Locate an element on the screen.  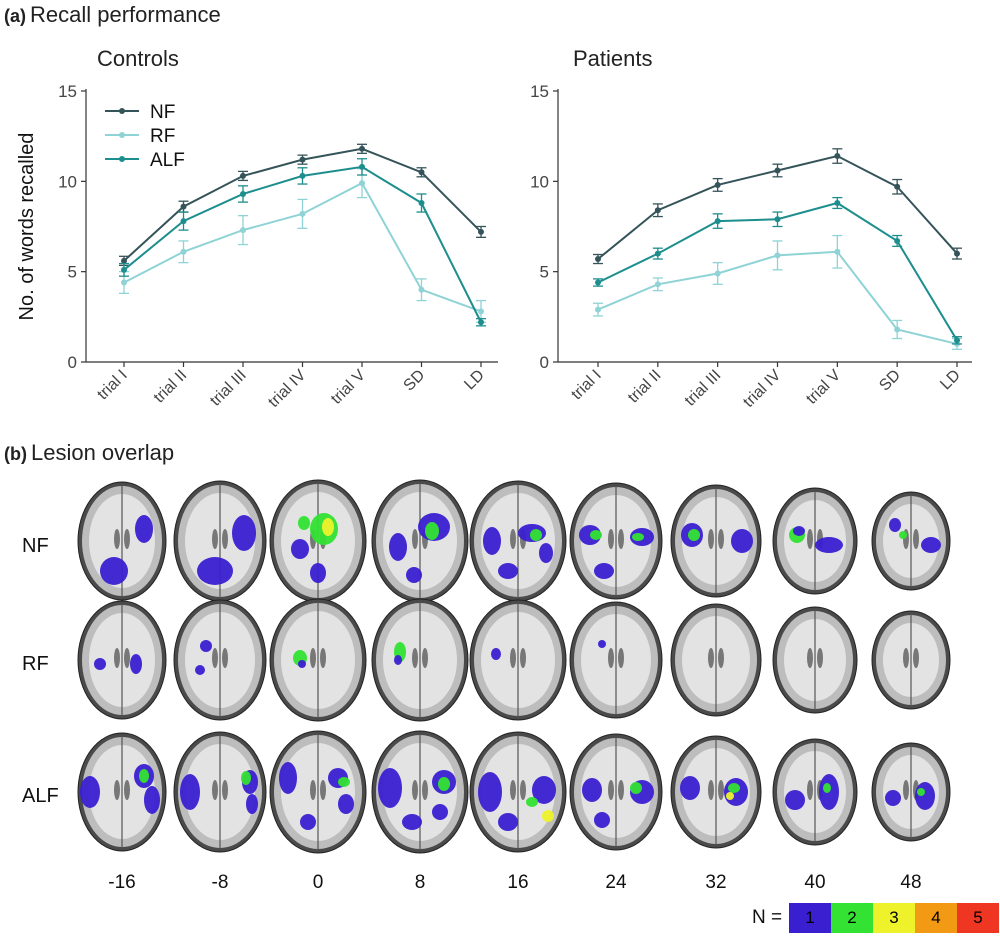
x-tick-label: trial I is located at coordinates (112, 385).